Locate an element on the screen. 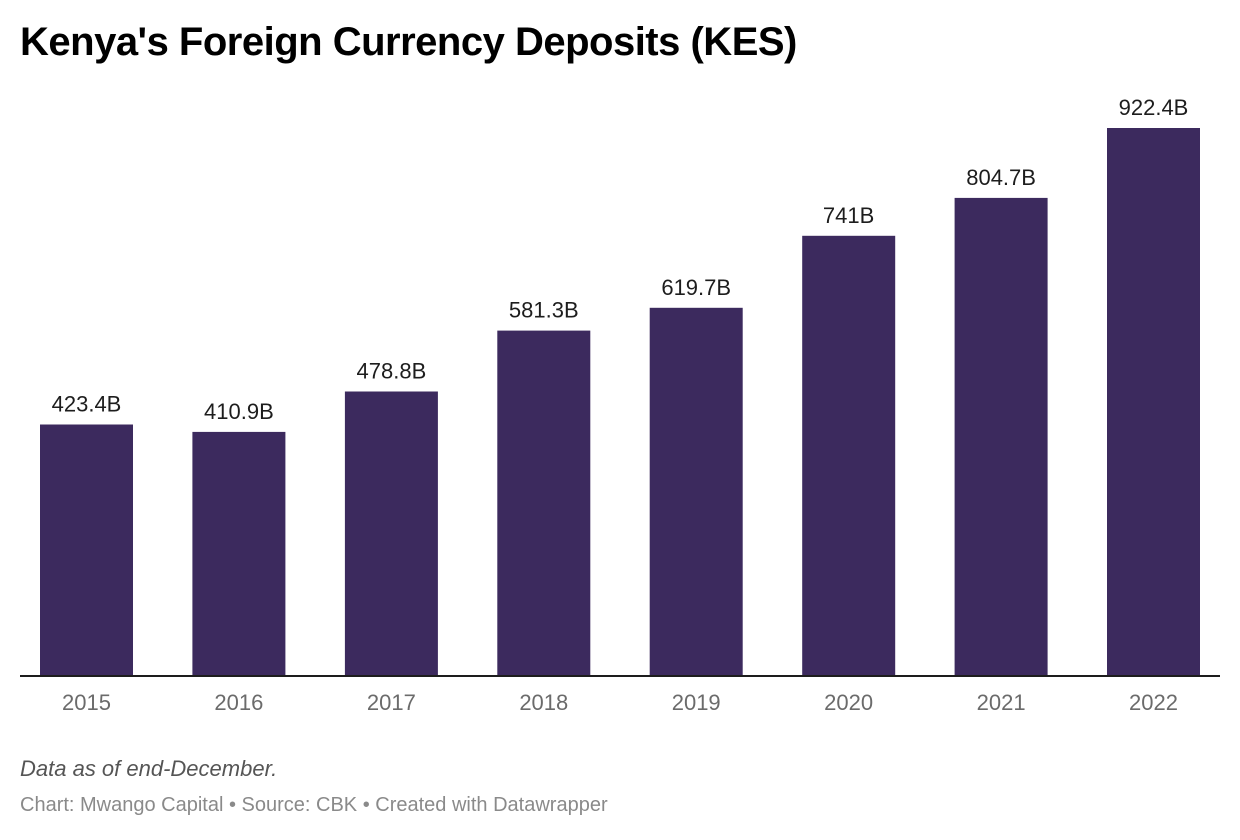 The height and width of the screenshot is (840, 1240). x-tick-label-2019: 2019 is located at coordinates (696, 702).